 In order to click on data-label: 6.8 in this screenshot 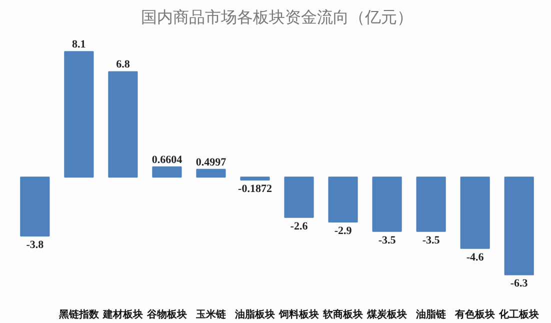, I will do `click(123, 64)`.